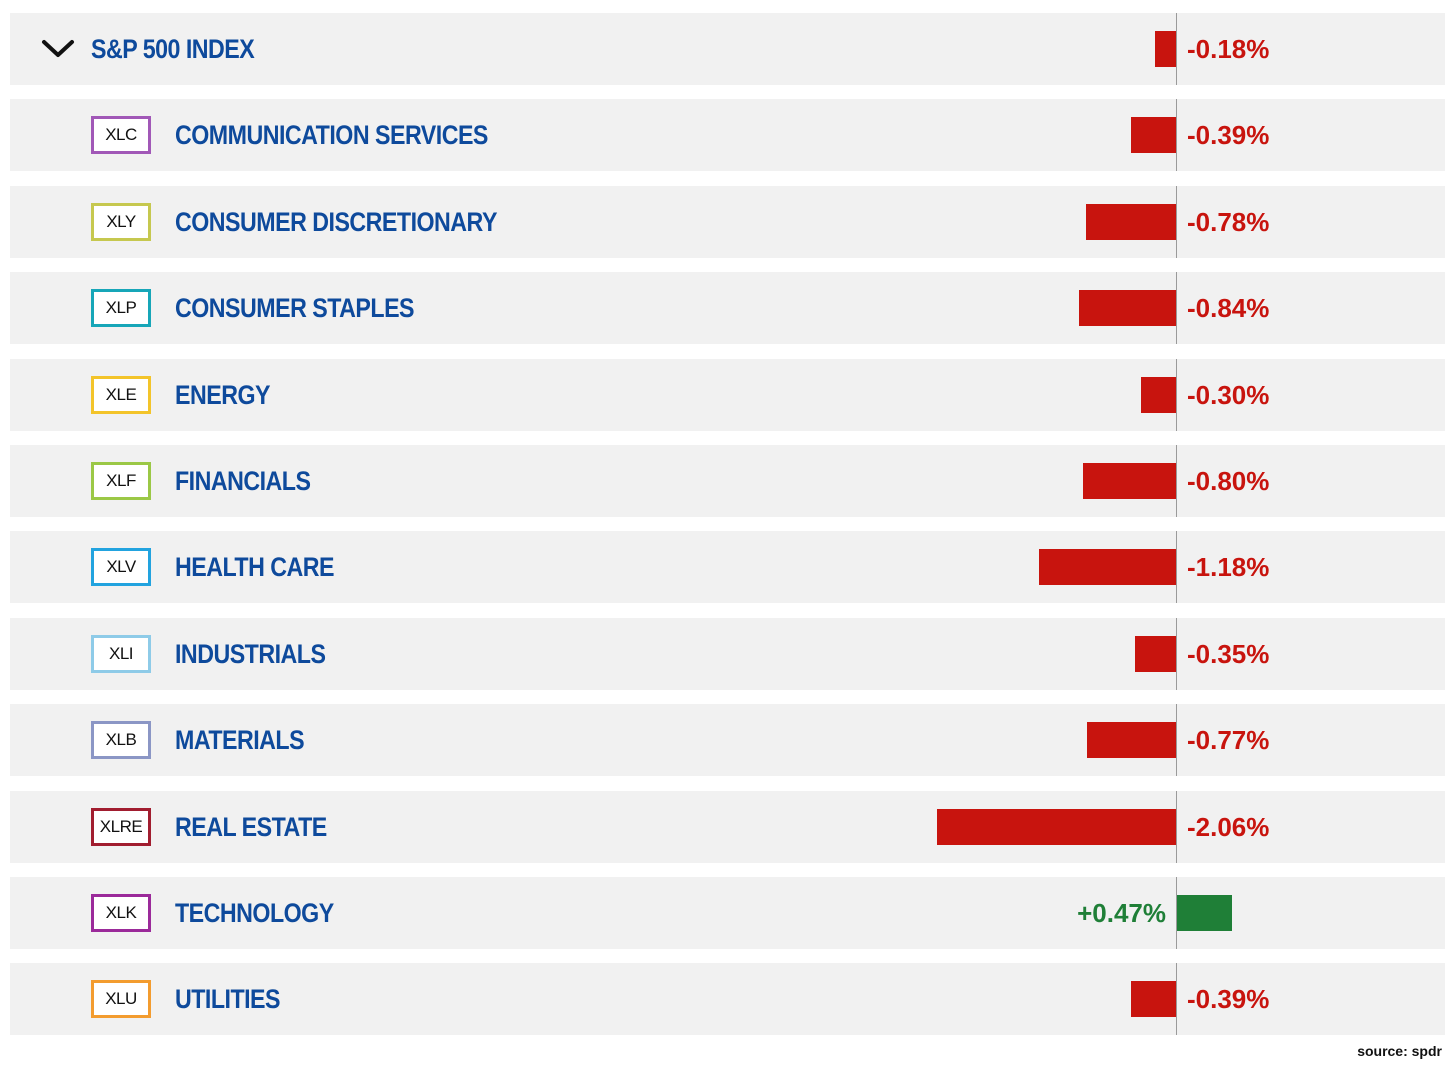 The width and height of the screenshot is (1456, 1071). I want to click on change-value: -0.30%, so click(1228, 395).